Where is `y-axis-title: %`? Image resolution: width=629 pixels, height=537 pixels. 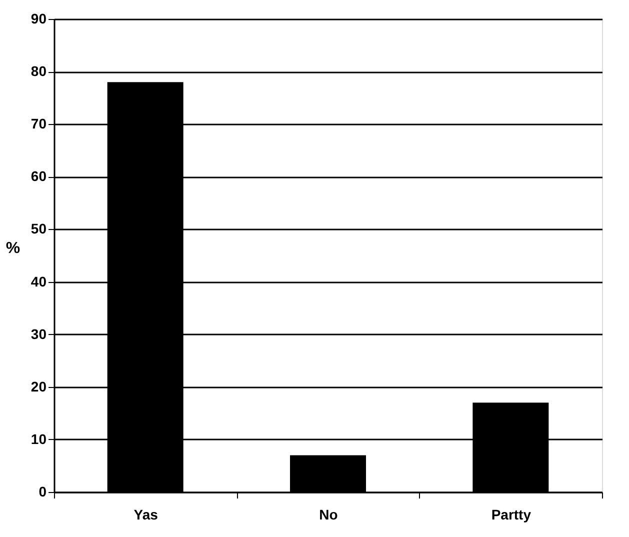 y-axis-title: % is located at coordinates (13, 248).